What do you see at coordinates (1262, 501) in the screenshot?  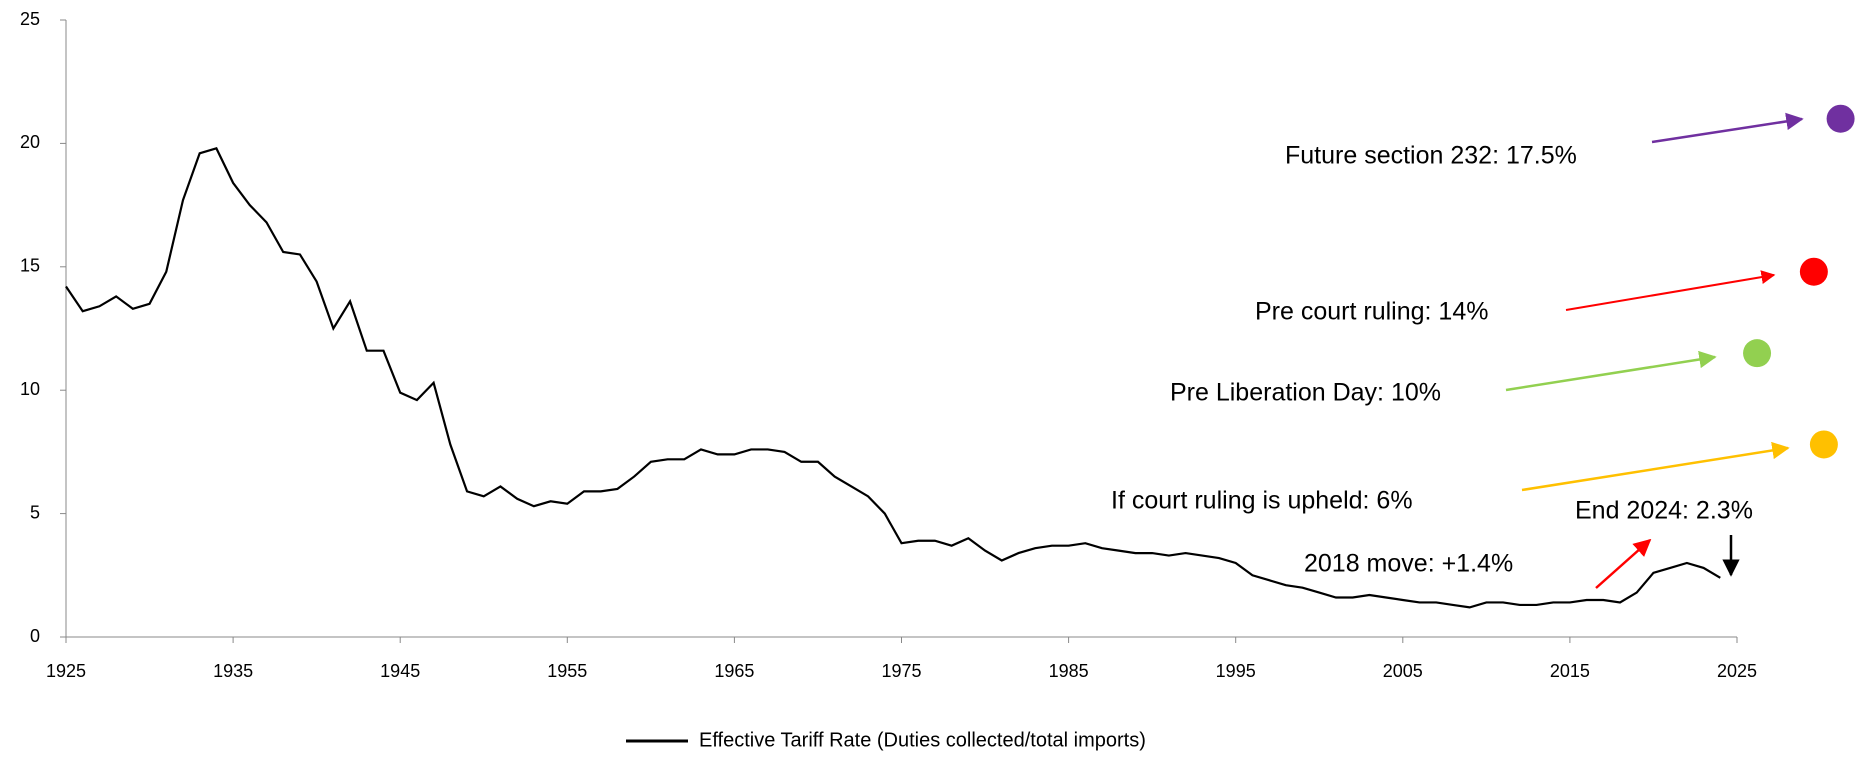 I see `annotation: If court ruling is upheld: 6%` at bounding box center [1262, 501].